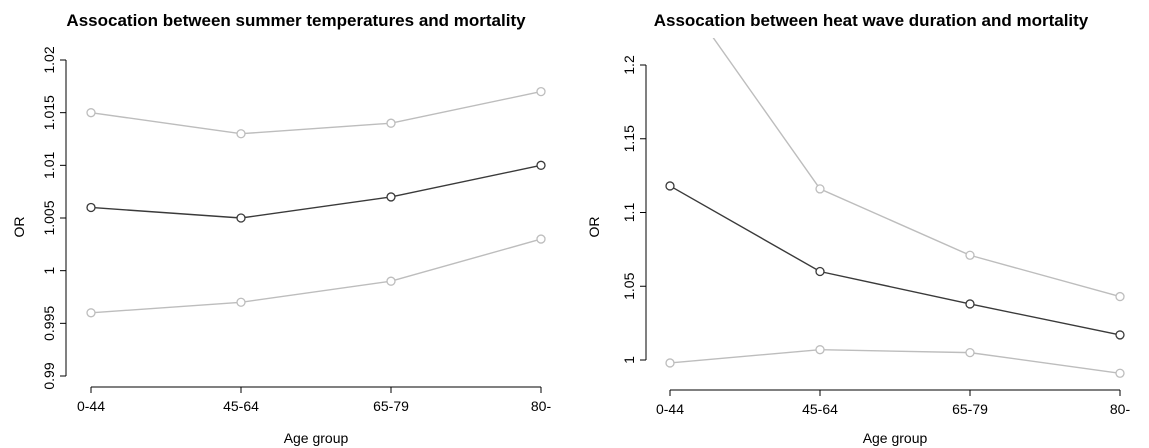  Describe the element at coordinates (629, 138) in the screenshot. I see `y-tick-label: 1.15` at that location.